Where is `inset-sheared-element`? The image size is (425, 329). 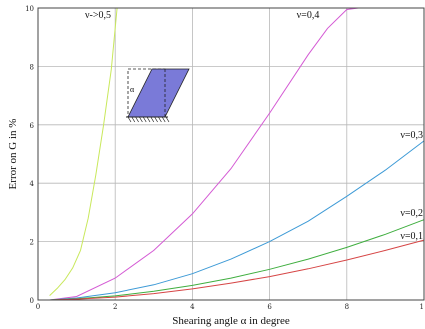 inset-sheared-element is located at coordinates (158, 93).